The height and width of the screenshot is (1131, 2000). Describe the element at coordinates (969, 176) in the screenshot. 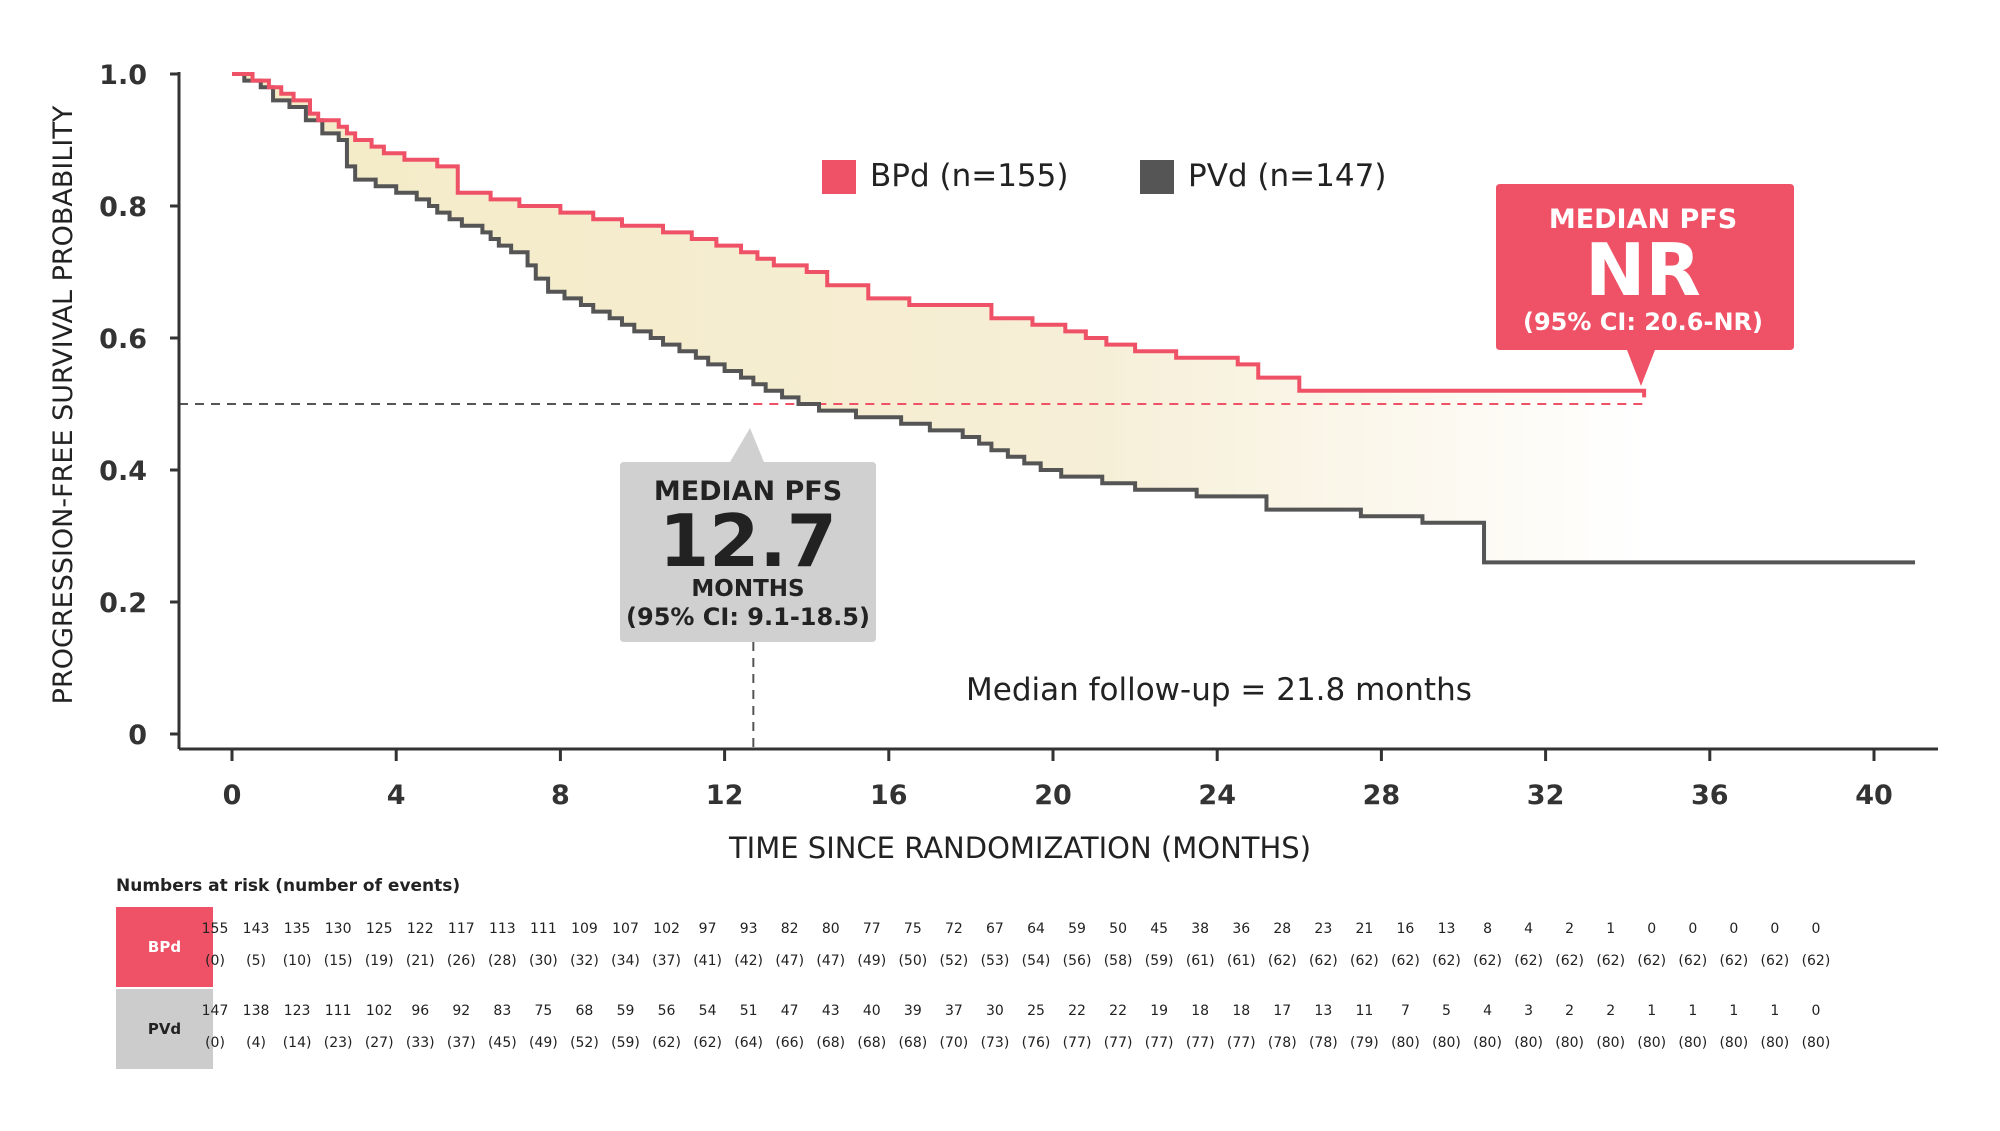

I see `legend-label-bpd: BPd (n=155)` at that location.